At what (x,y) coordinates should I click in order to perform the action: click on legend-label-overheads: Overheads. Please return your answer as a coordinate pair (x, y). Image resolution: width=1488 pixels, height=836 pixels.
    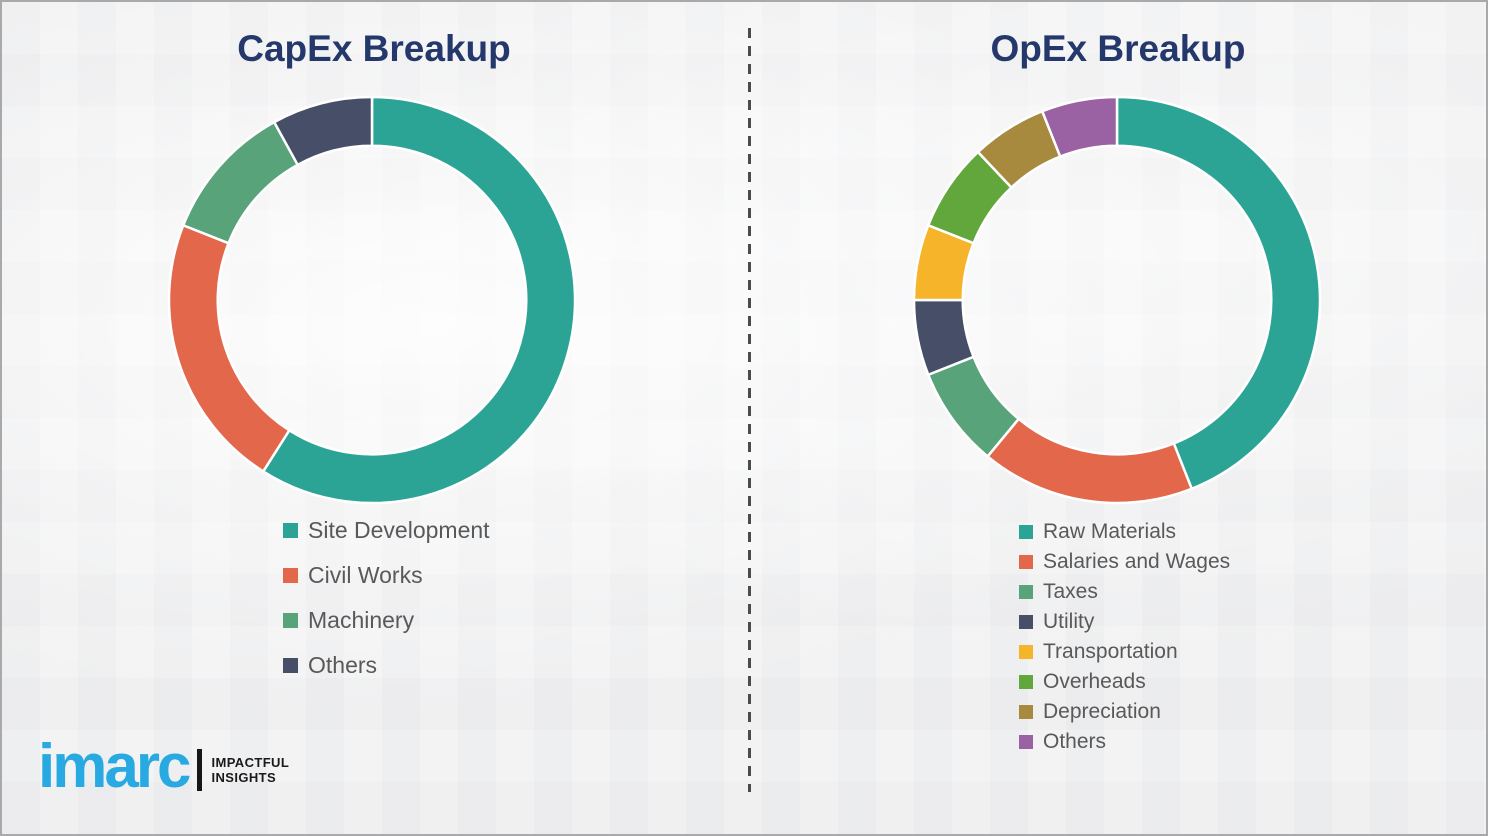
    Looking at the image, I should click on (1094, 681).